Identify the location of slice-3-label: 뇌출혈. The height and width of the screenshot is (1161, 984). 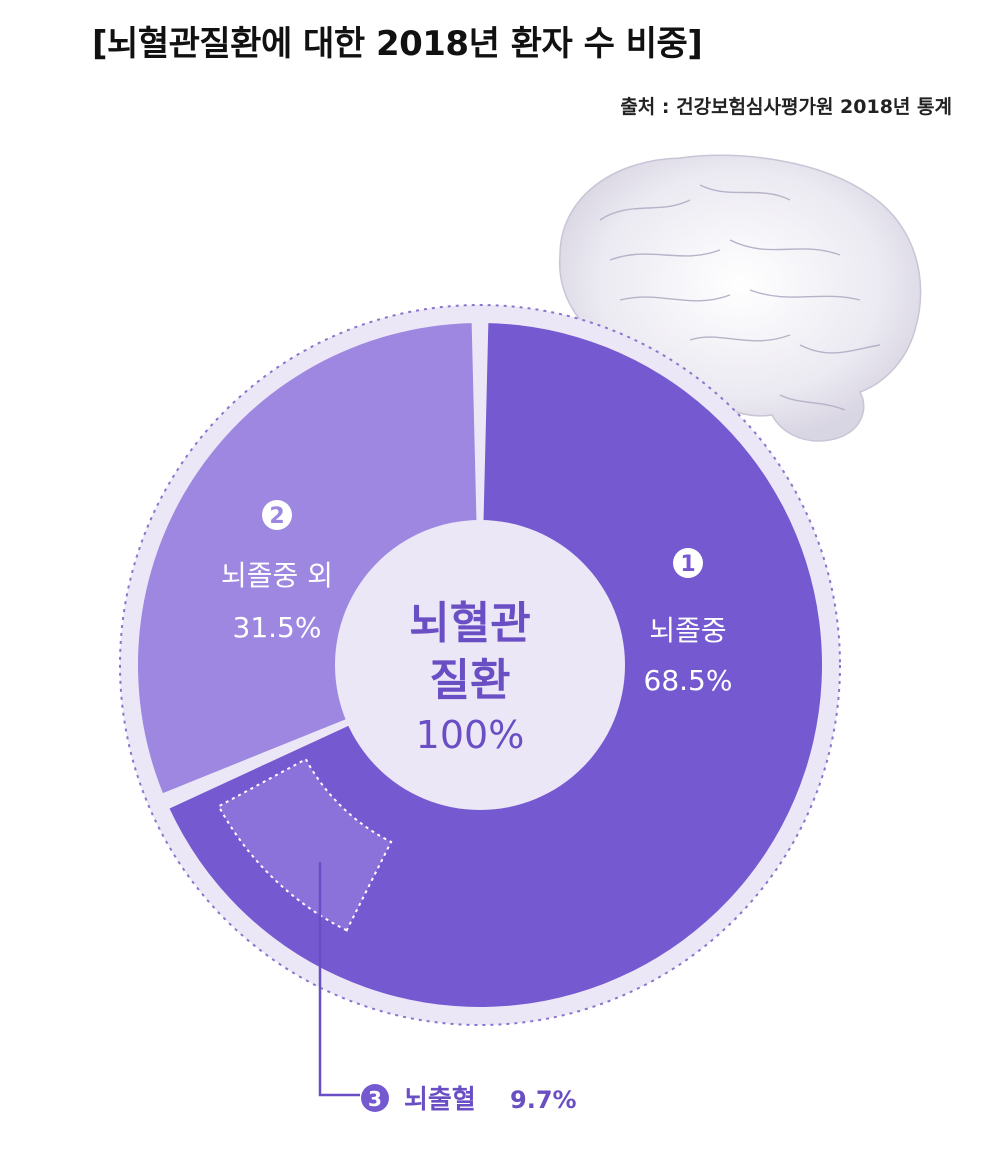
(440, 1100).